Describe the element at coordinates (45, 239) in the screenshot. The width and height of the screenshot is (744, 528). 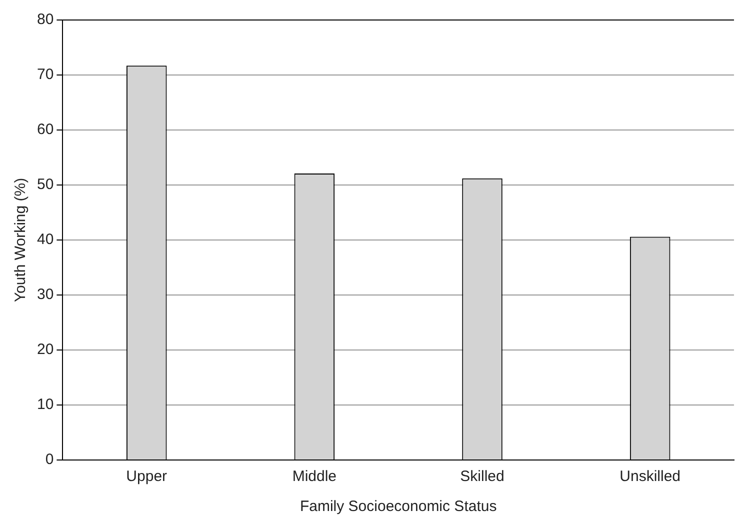
I see `y-tick-label: 40` at that location.